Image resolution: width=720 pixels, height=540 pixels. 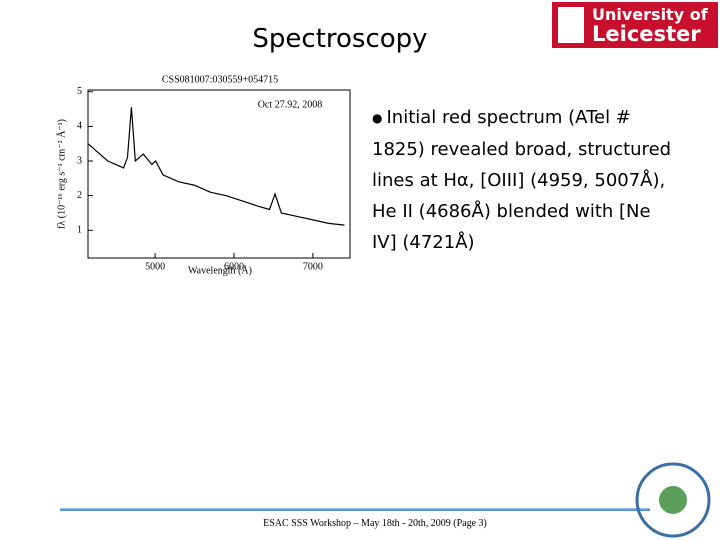 What do you see at coordinates (79, 160) in the screenshot?
I see `y-tick-label: 3` at bounding box center [79, 160].